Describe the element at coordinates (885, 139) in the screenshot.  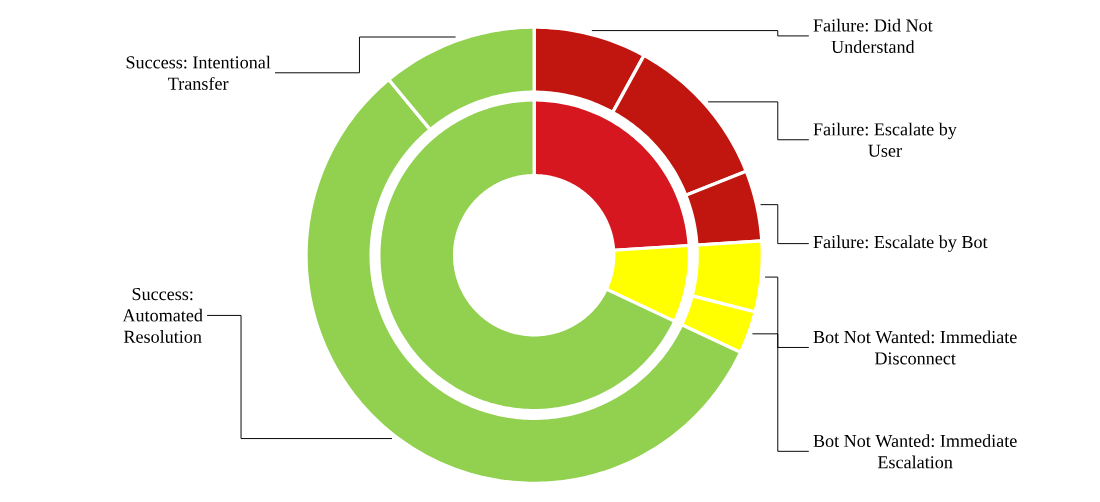
I see `slice-label: Failure: Escalate by User` at that location.